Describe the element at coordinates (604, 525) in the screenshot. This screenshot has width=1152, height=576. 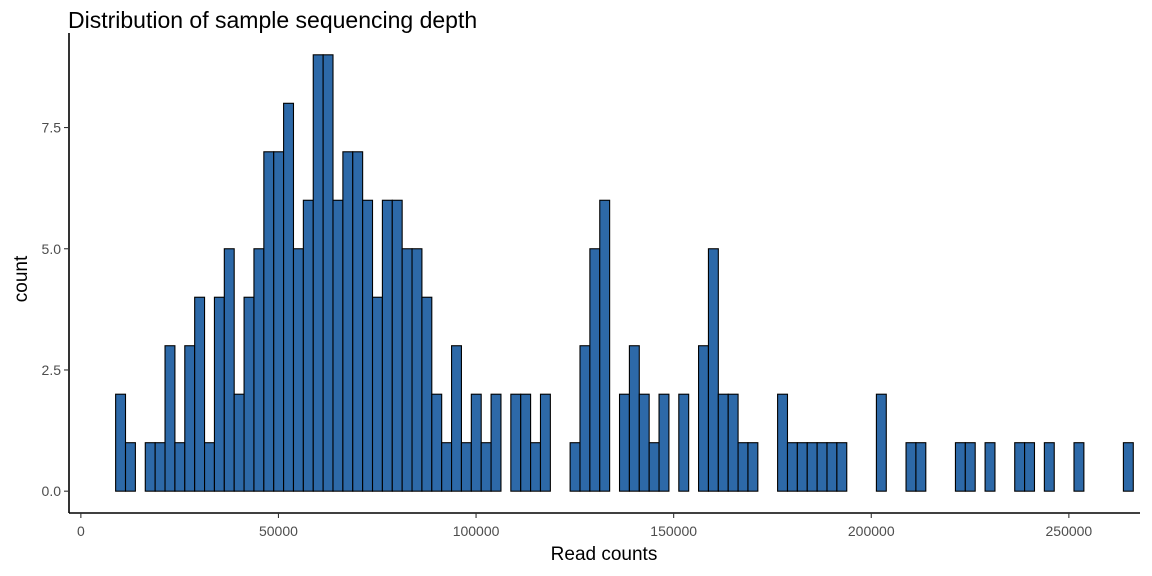
I see `x-axis: 0 50000 100000 150000 200000 250000` at that location.